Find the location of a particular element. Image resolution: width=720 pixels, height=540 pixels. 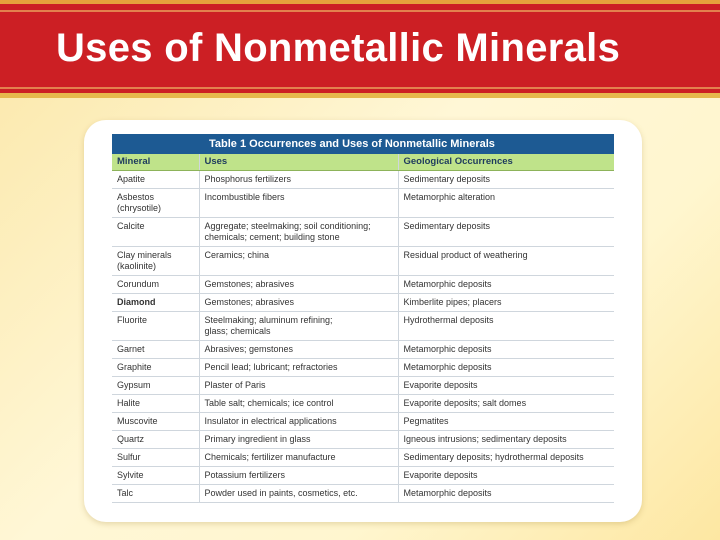

cell-uses: Insulator in electrical applications is located at coordinates (299, 421).